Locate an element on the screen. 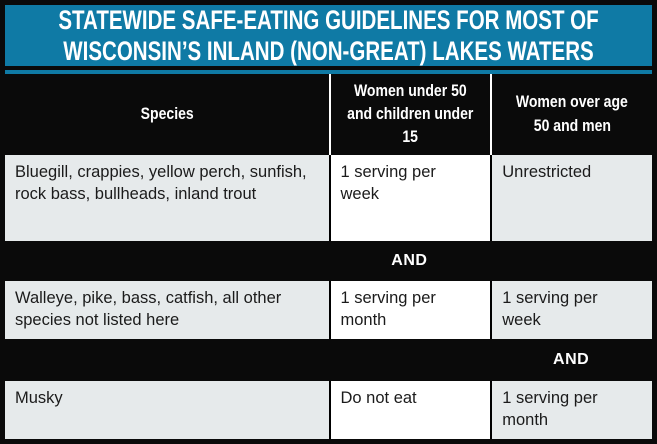 Image resolution: width=657 pixels, height=444 pixels. species-cell: Musky is located at coordinates (167, 410).